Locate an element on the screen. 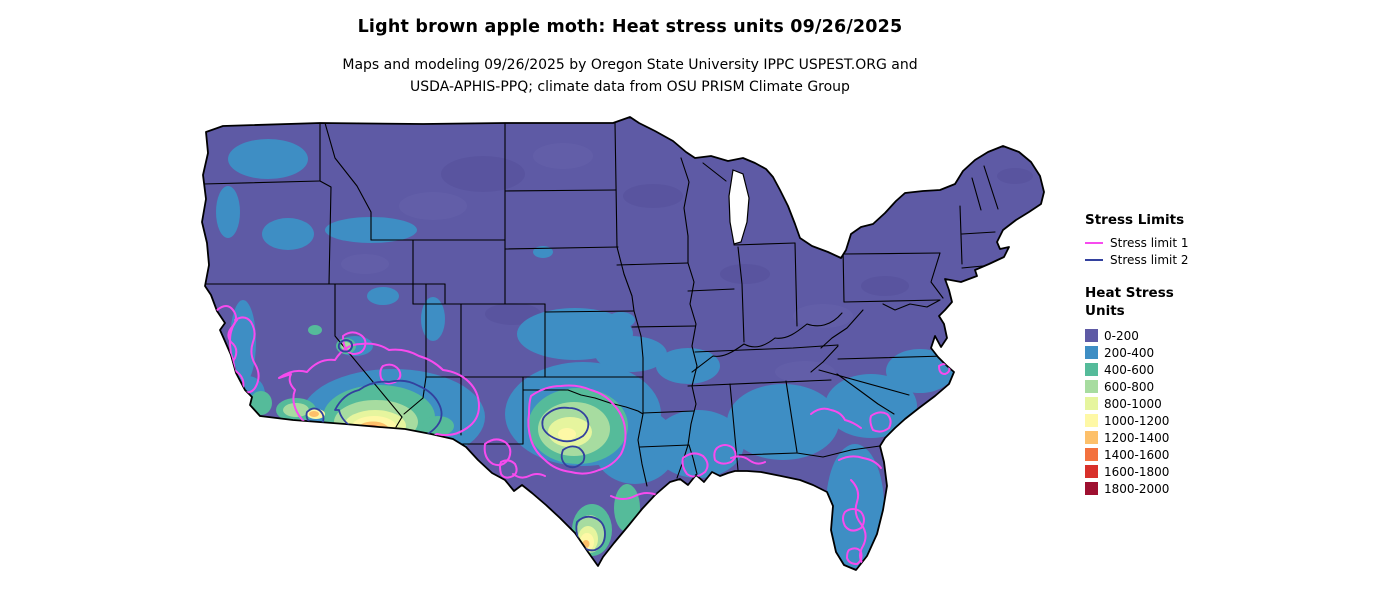  label-800-1000: 800-1000 is located at coordinates (1133, 403).